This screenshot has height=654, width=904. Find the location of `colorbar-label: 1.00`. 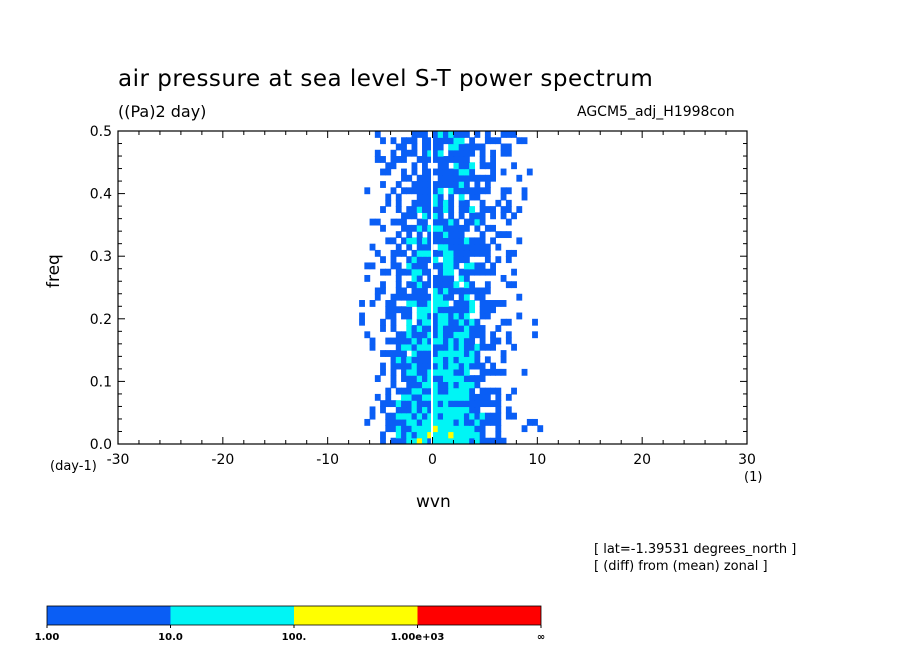

colorbar-label: 1.00 is located at coordinates (47, 637).